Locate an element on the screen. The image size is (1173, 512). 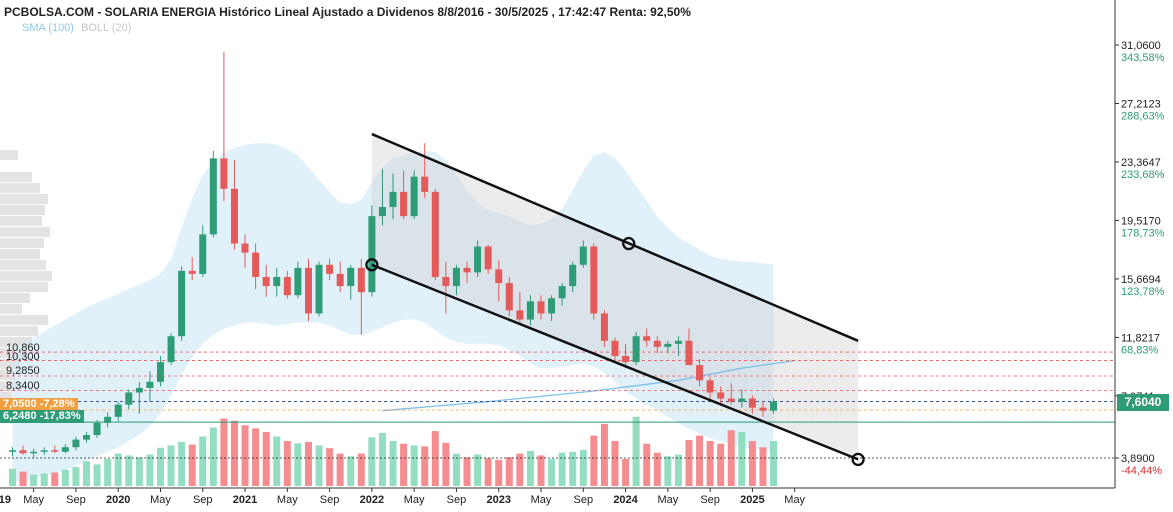
level-label-10860: 10,860 is located at coordinates (23, 348).